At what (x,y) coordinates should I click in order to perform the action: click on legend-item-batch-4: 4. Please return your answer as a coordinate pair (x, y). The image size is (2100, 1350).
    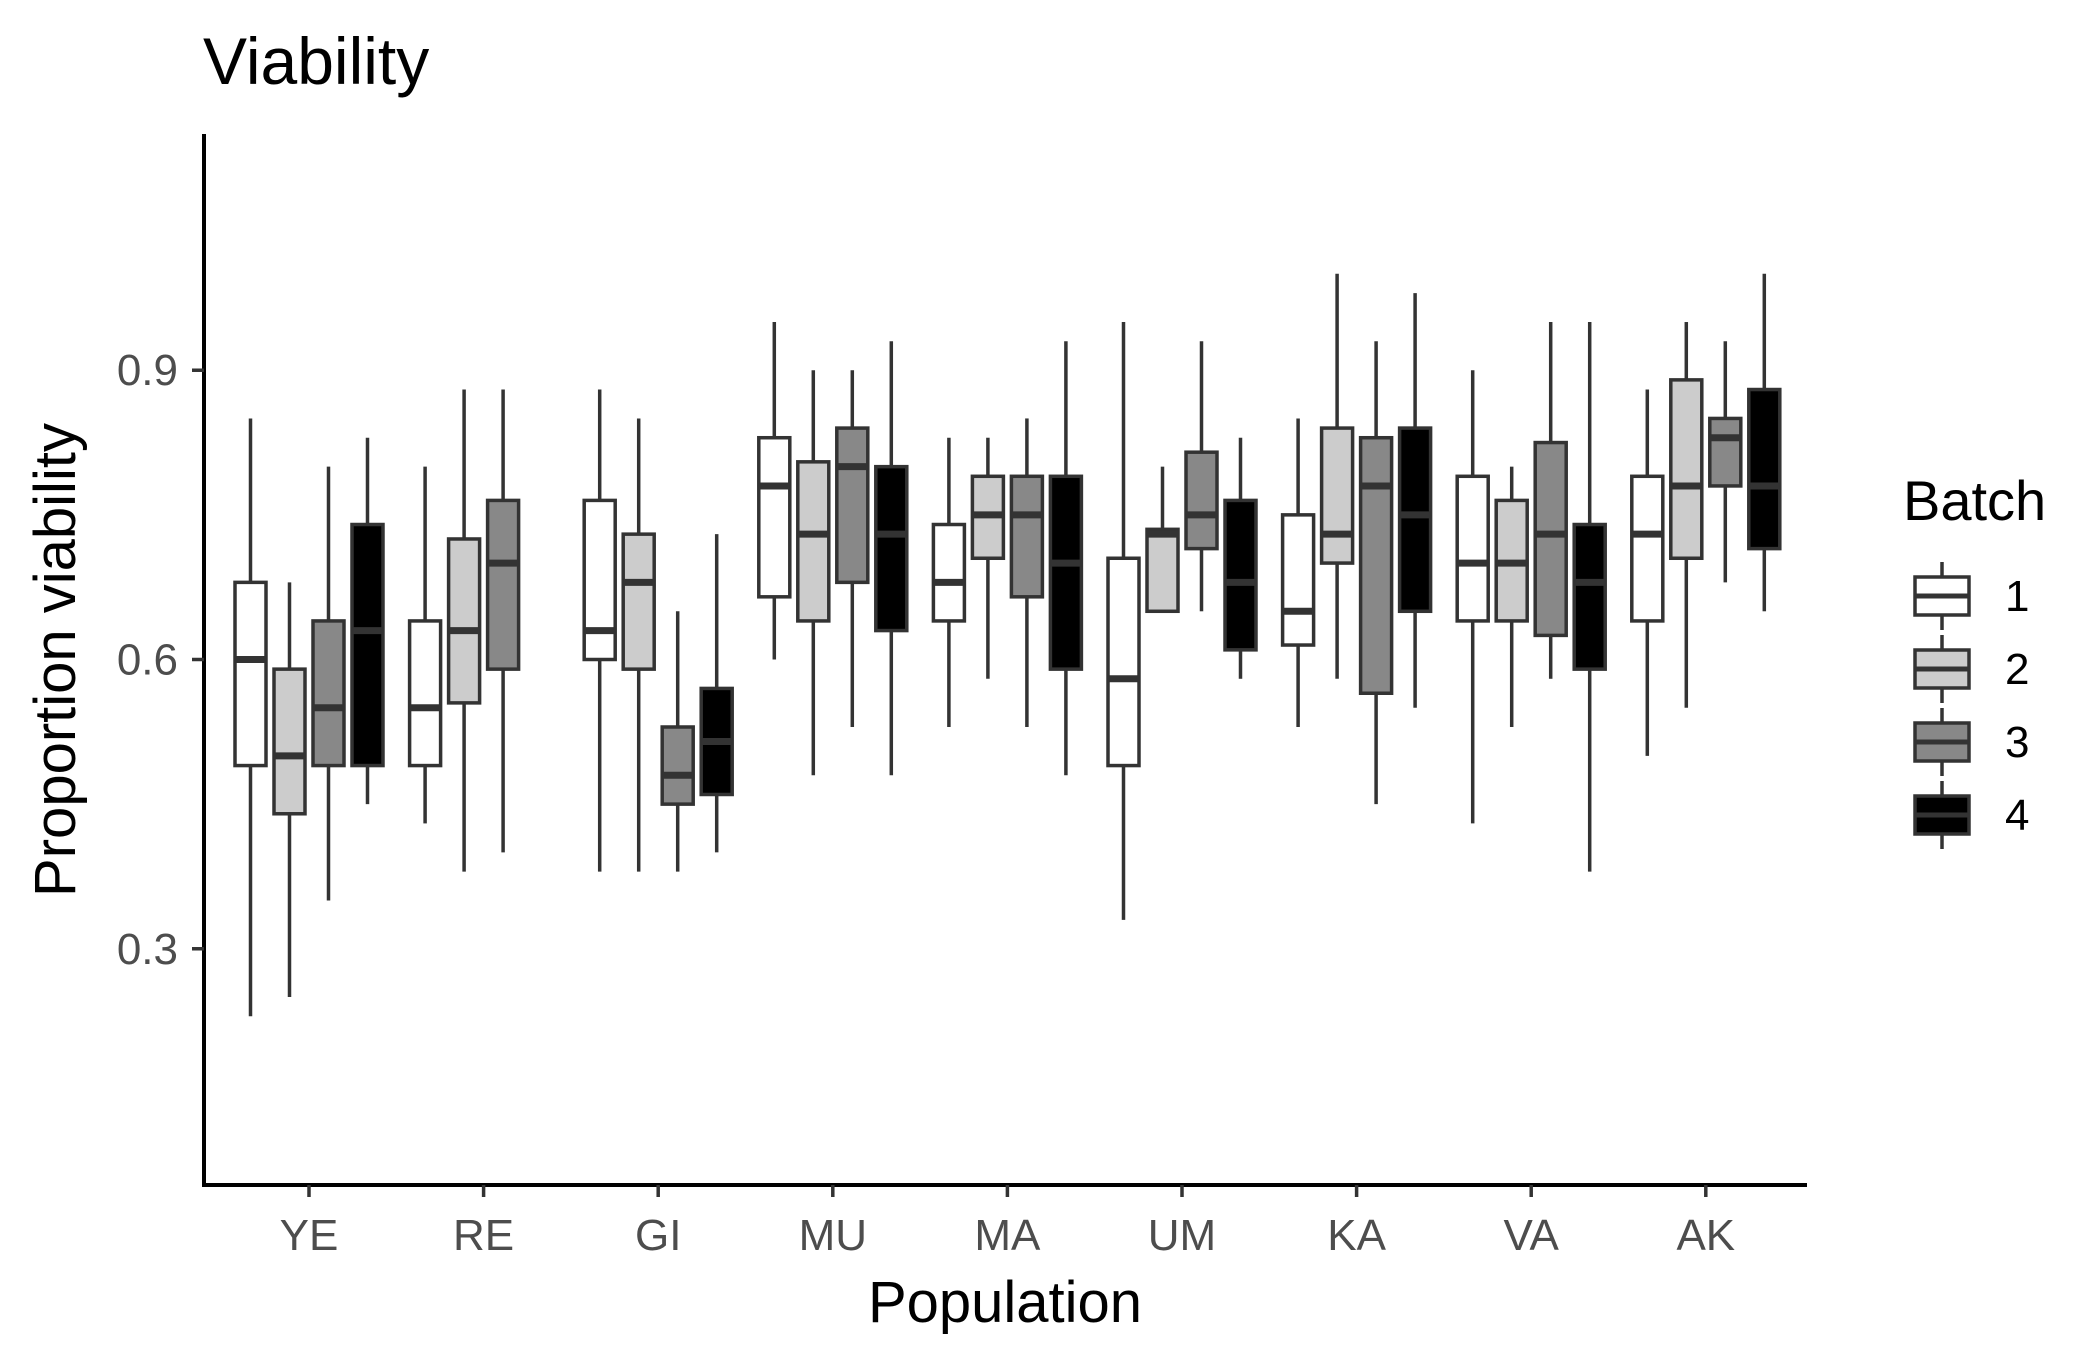
    Looking at the image, I should click on (1971, 815).